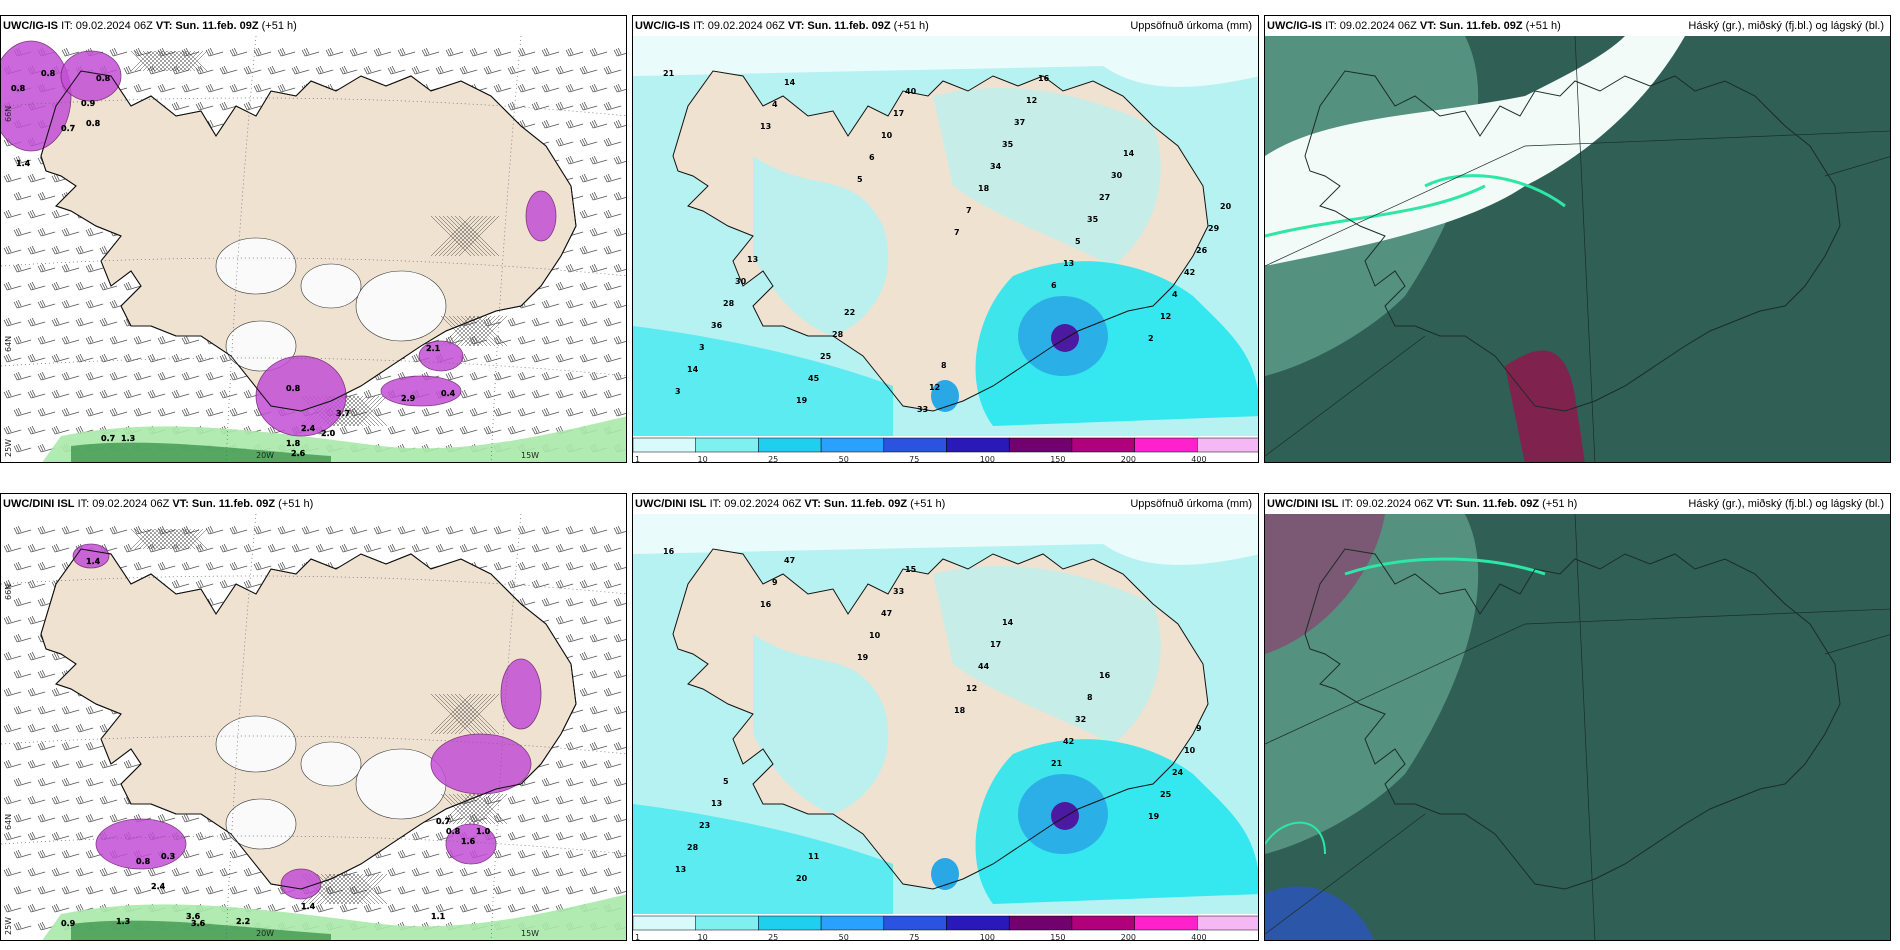  I want to click on precip-value: 24, so click(1178, 772).